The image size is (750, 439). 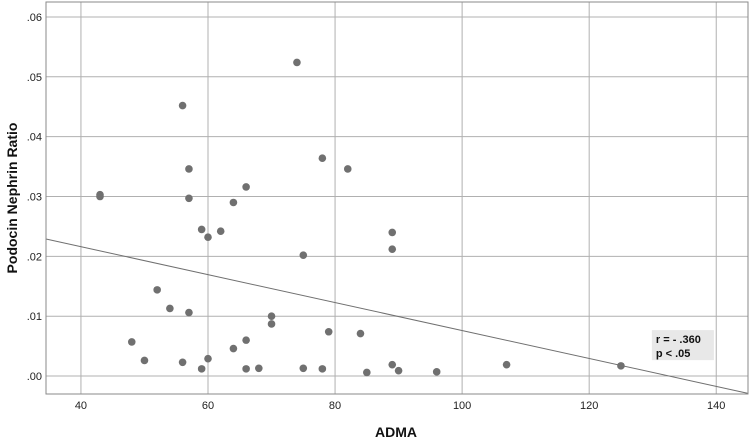 What do you see at coordinates (34, 317) in the screenshot?
I see `y-tick-label: .01` at bounding box center [34, 317].